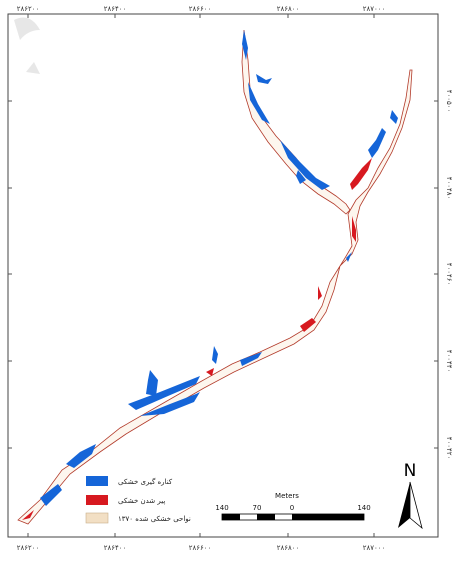  Describe the element at coordinates (410, 471) in the screenshot. I see `north-label: N` at that location.